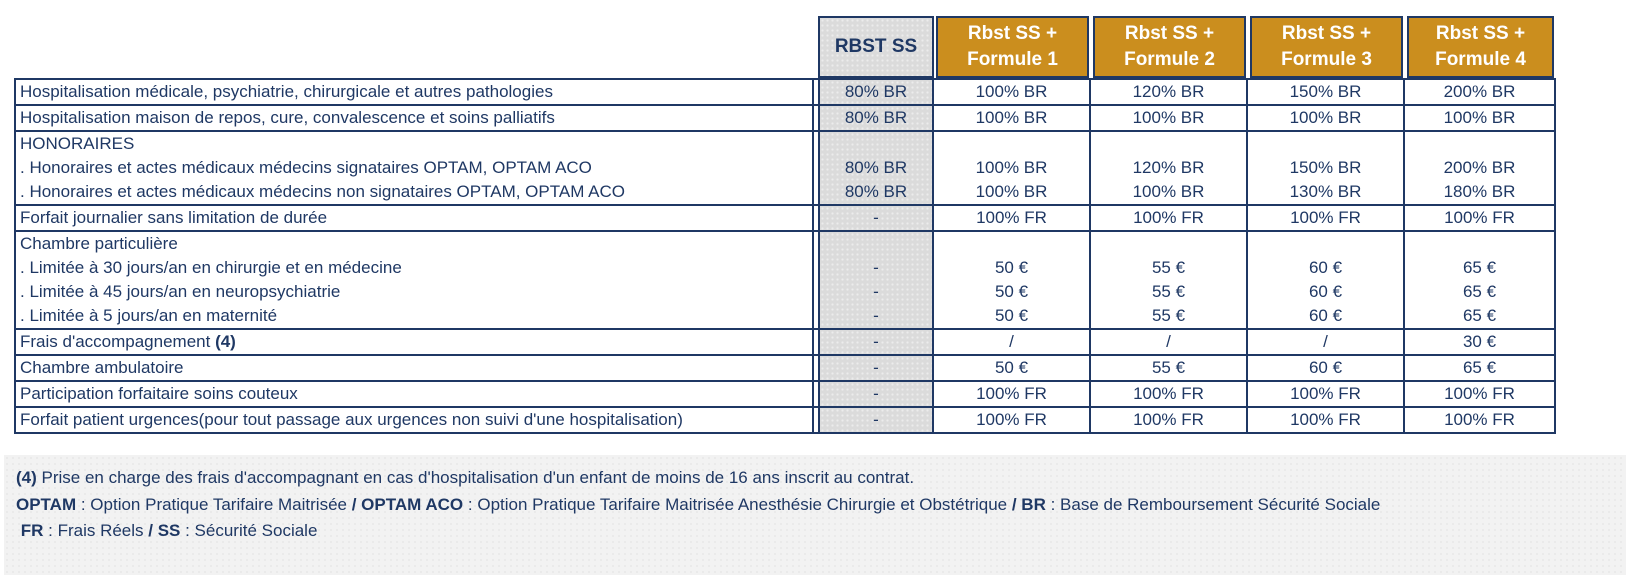 The height and width of the screenshot is (579, 1630). What do you see at coordinates (1213, 504) in the screenshot?
I see `footnote-segment: : Base de Remboursement Sécurité Sociale` at bounding box center [1213, 504].